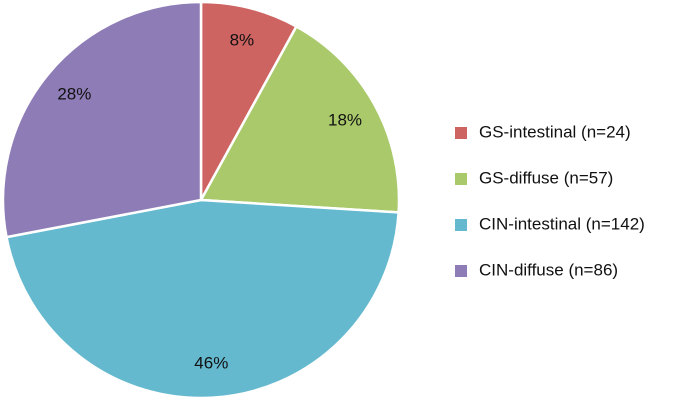 Image resolution: width=685 pixels, height=401 pixels. I want to click on data-label: 18%, so click(345, 119).